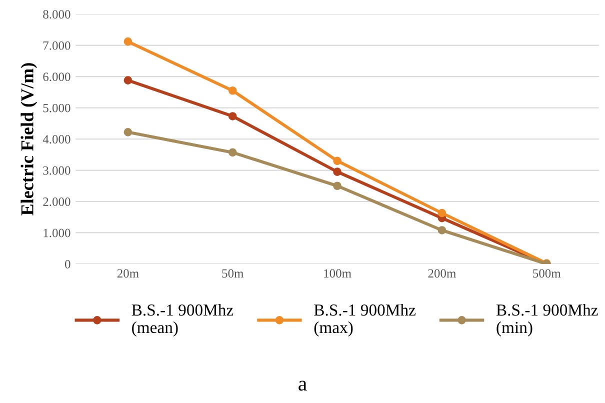 This screenshot has width=605, height=403. What do you see at coordinates (442, 273) in the screenshot?
I see `x-tick-label: 200m` at bounding box center [442, 273].